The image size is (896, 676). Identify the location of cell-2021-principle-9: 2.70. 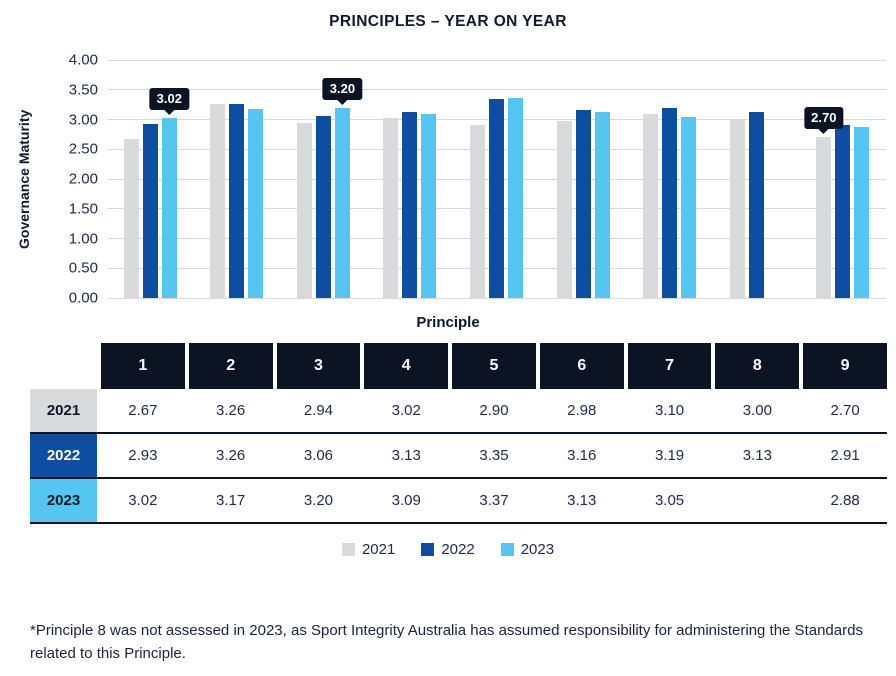
(845, 410).